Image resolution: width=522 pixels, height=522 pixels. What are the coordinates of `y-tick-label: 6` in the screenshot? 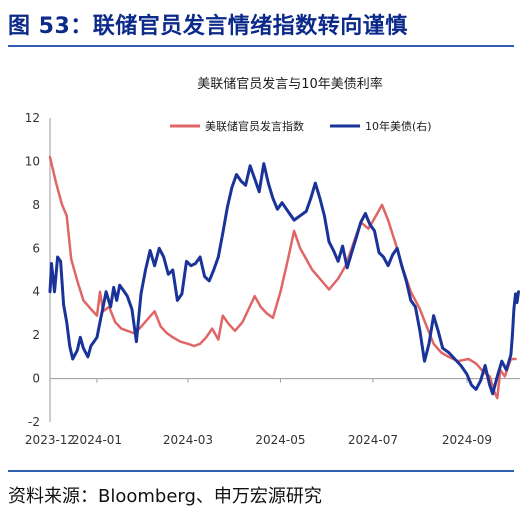 It's located at (36, 248).